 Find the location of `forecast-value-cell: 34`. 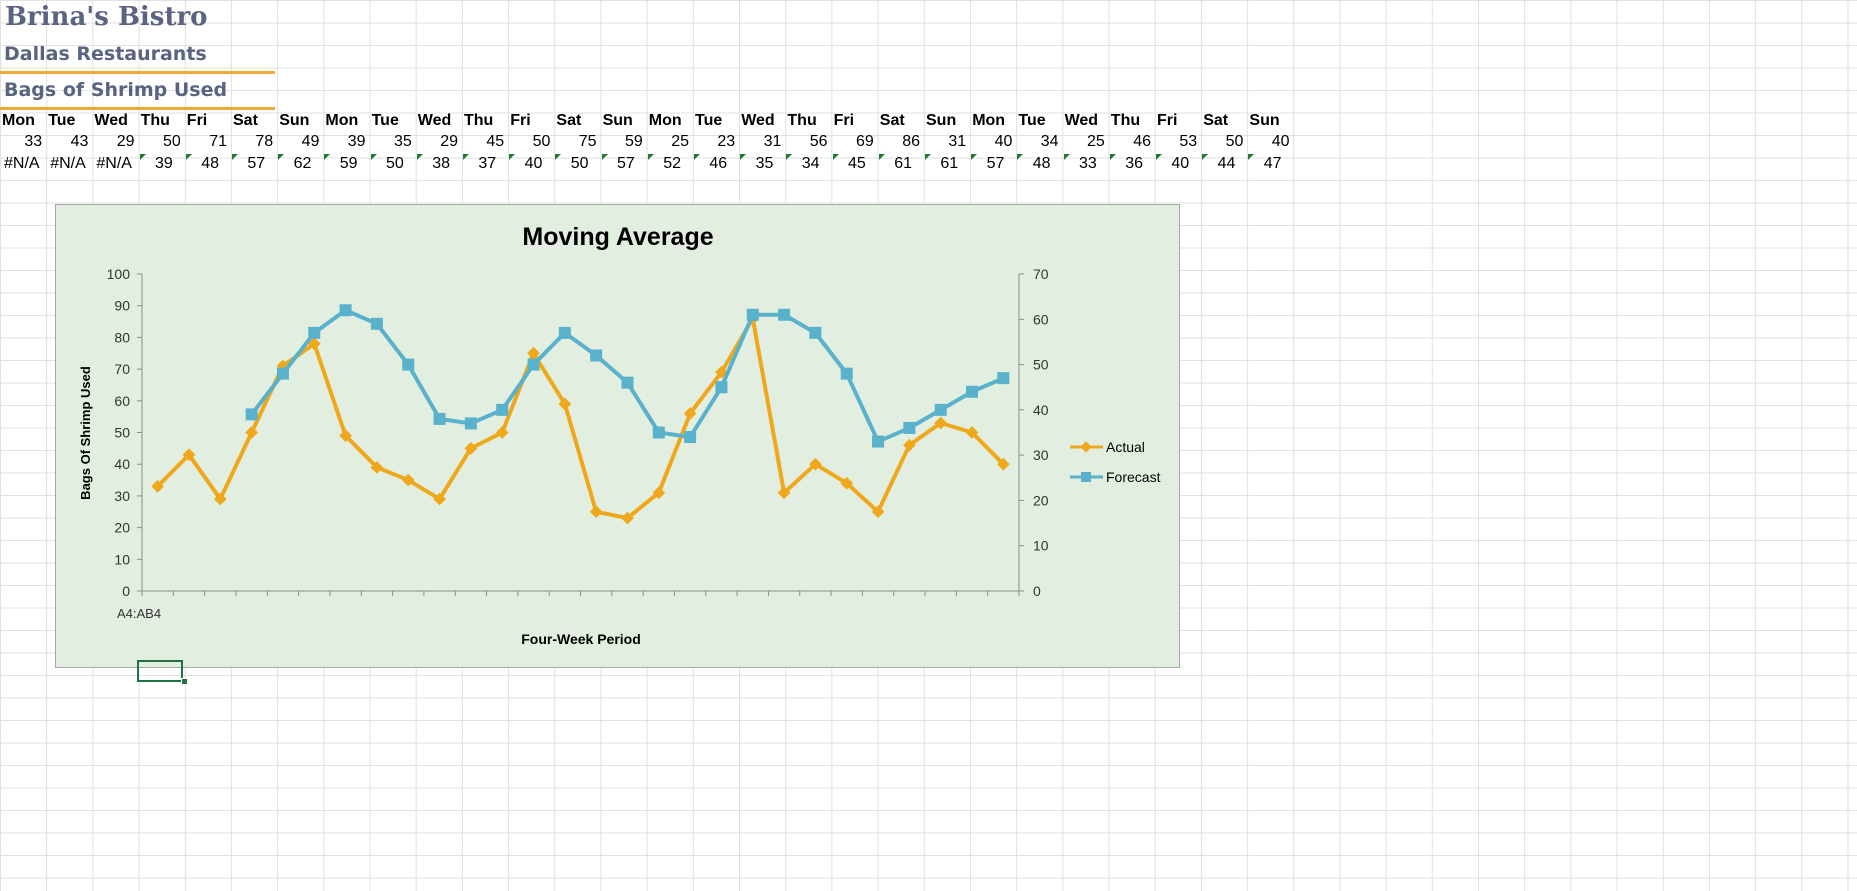

forecast-value-cell: 34 is located at coordinates (810, 163).